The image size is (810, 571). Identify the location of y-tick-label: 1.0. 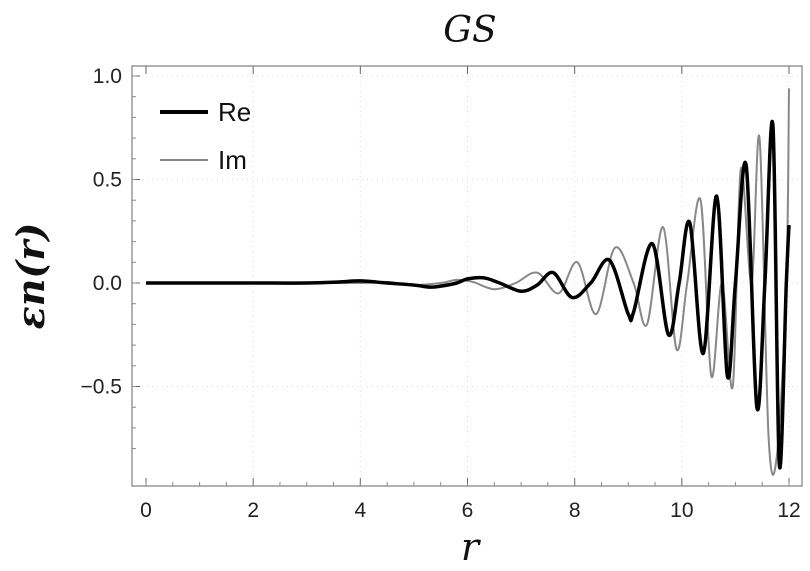
(107, 76).